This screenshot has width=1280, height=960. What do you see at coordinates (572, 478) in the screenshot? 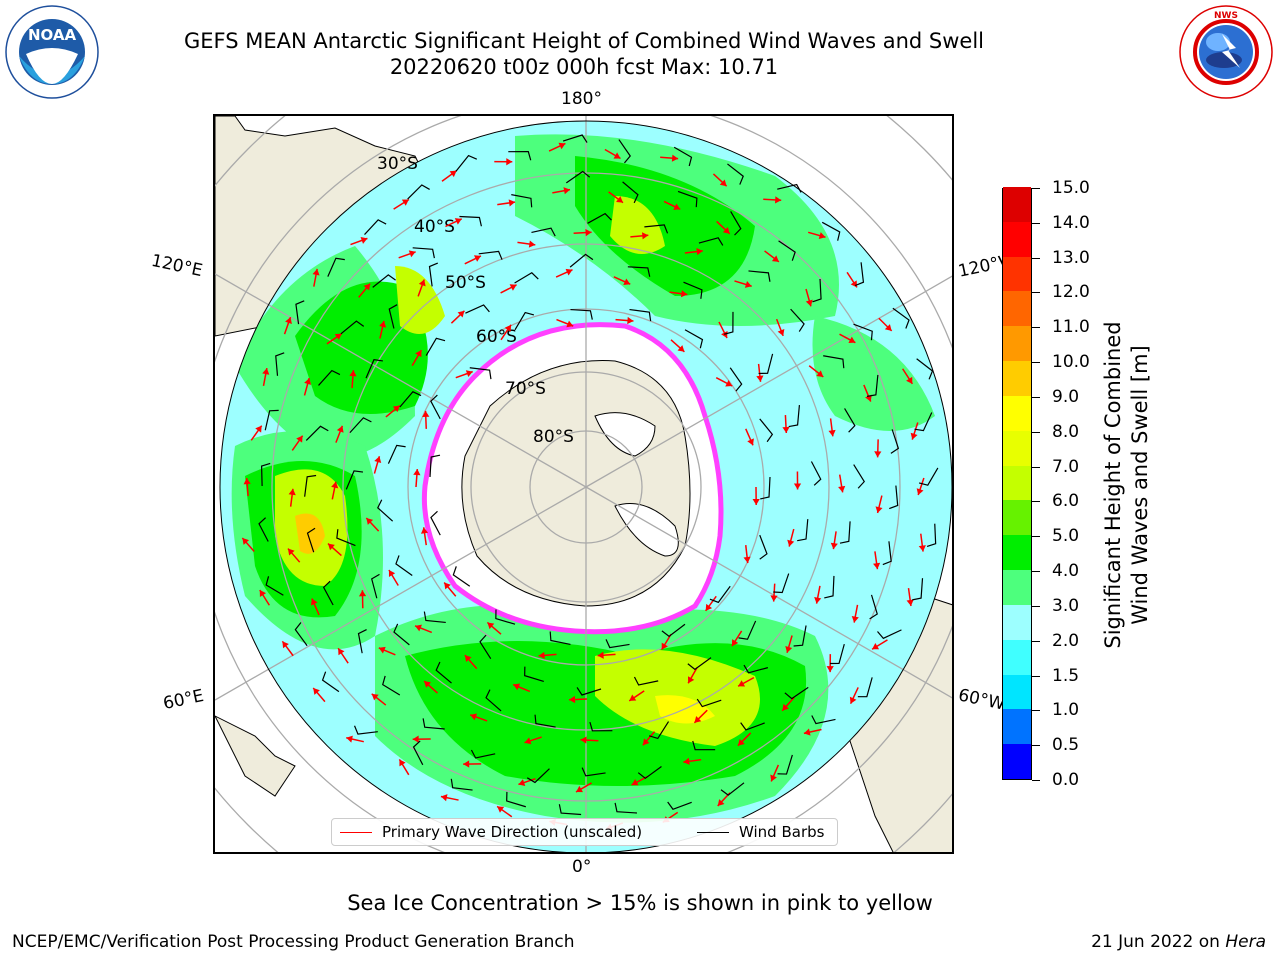
I see `antarctica` at bounding box center [572, 478].